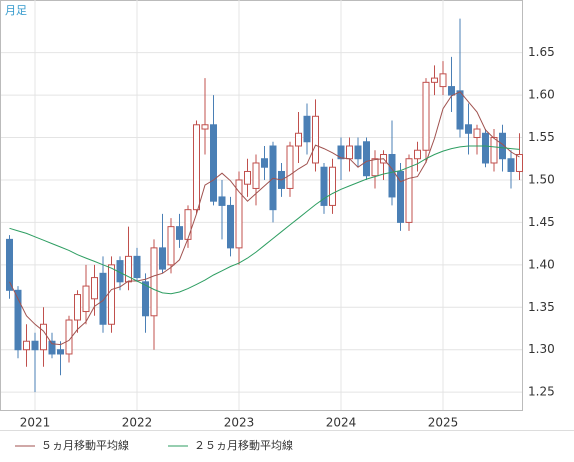  I want to click on x-tick-label: 2024, so click(341, 423).